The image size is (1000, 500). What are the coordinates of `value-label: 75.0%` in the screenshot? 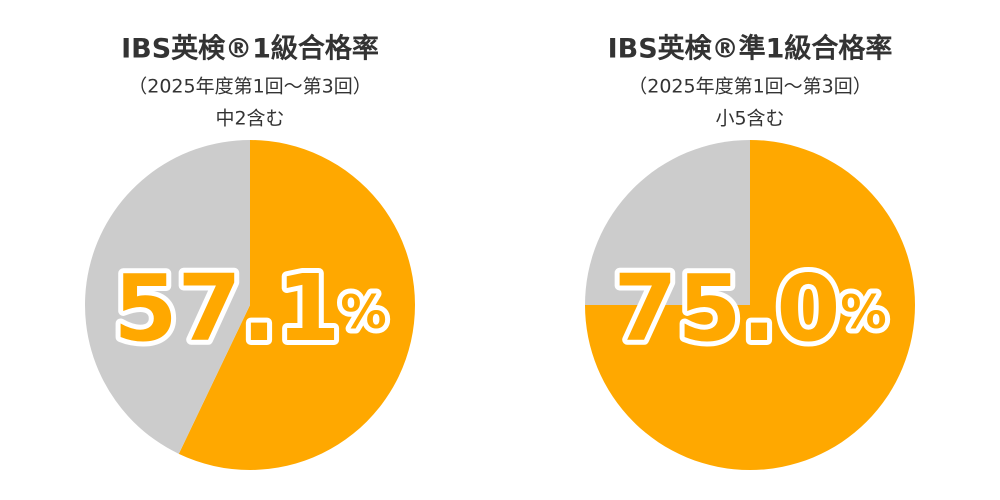 It's located at (749, 308).